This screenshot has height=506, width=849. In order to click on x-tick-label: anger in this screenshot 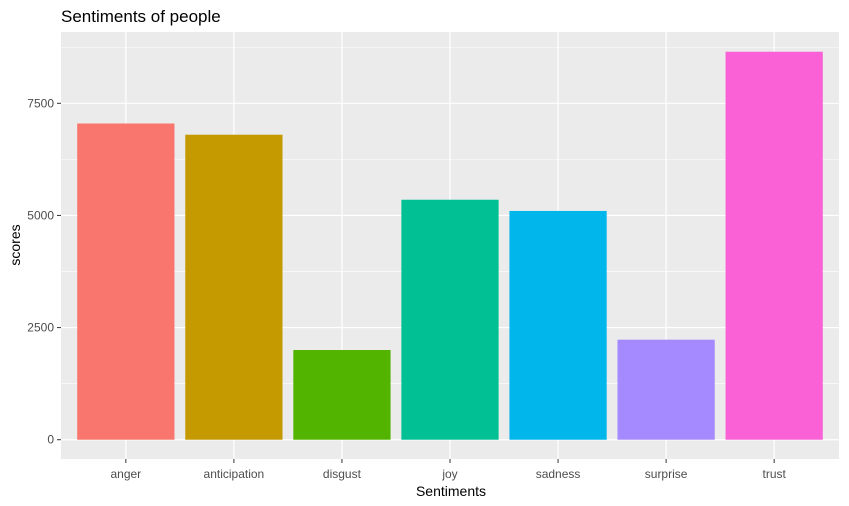, I will do `click(125, 474)`.